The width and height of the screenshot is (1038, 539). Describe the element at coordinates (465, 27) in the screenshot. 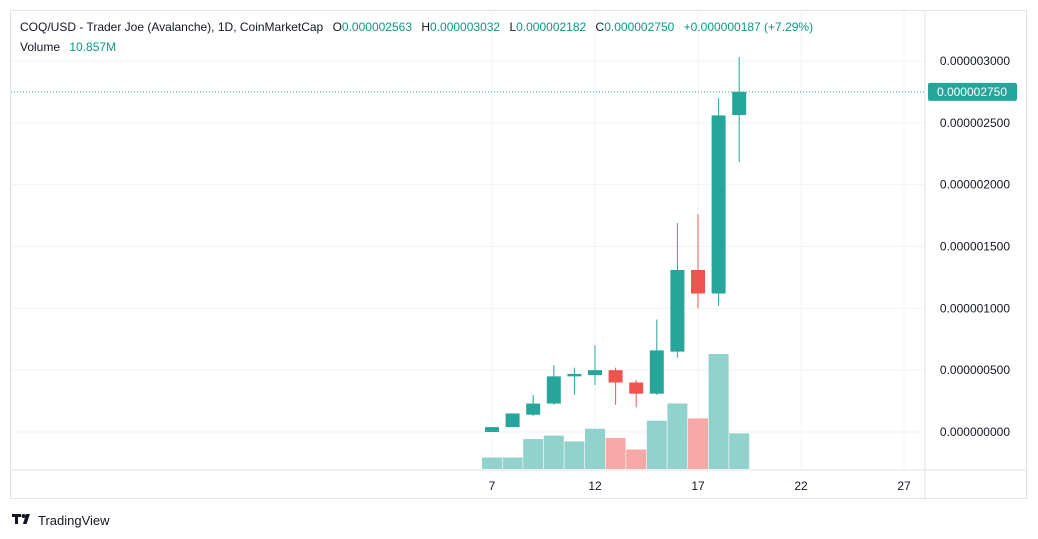

I see `high-value: 0.000003032` at that location.